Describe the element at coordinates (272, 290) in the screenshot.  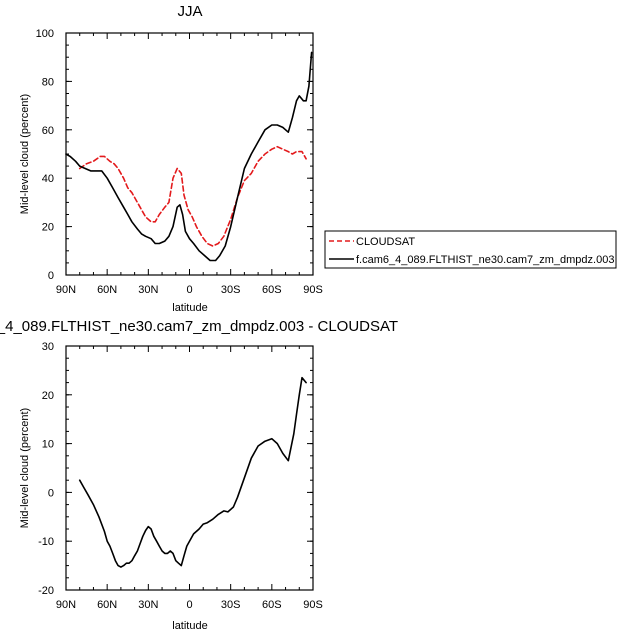
I see `top-xtick-label: 60S` at that location.